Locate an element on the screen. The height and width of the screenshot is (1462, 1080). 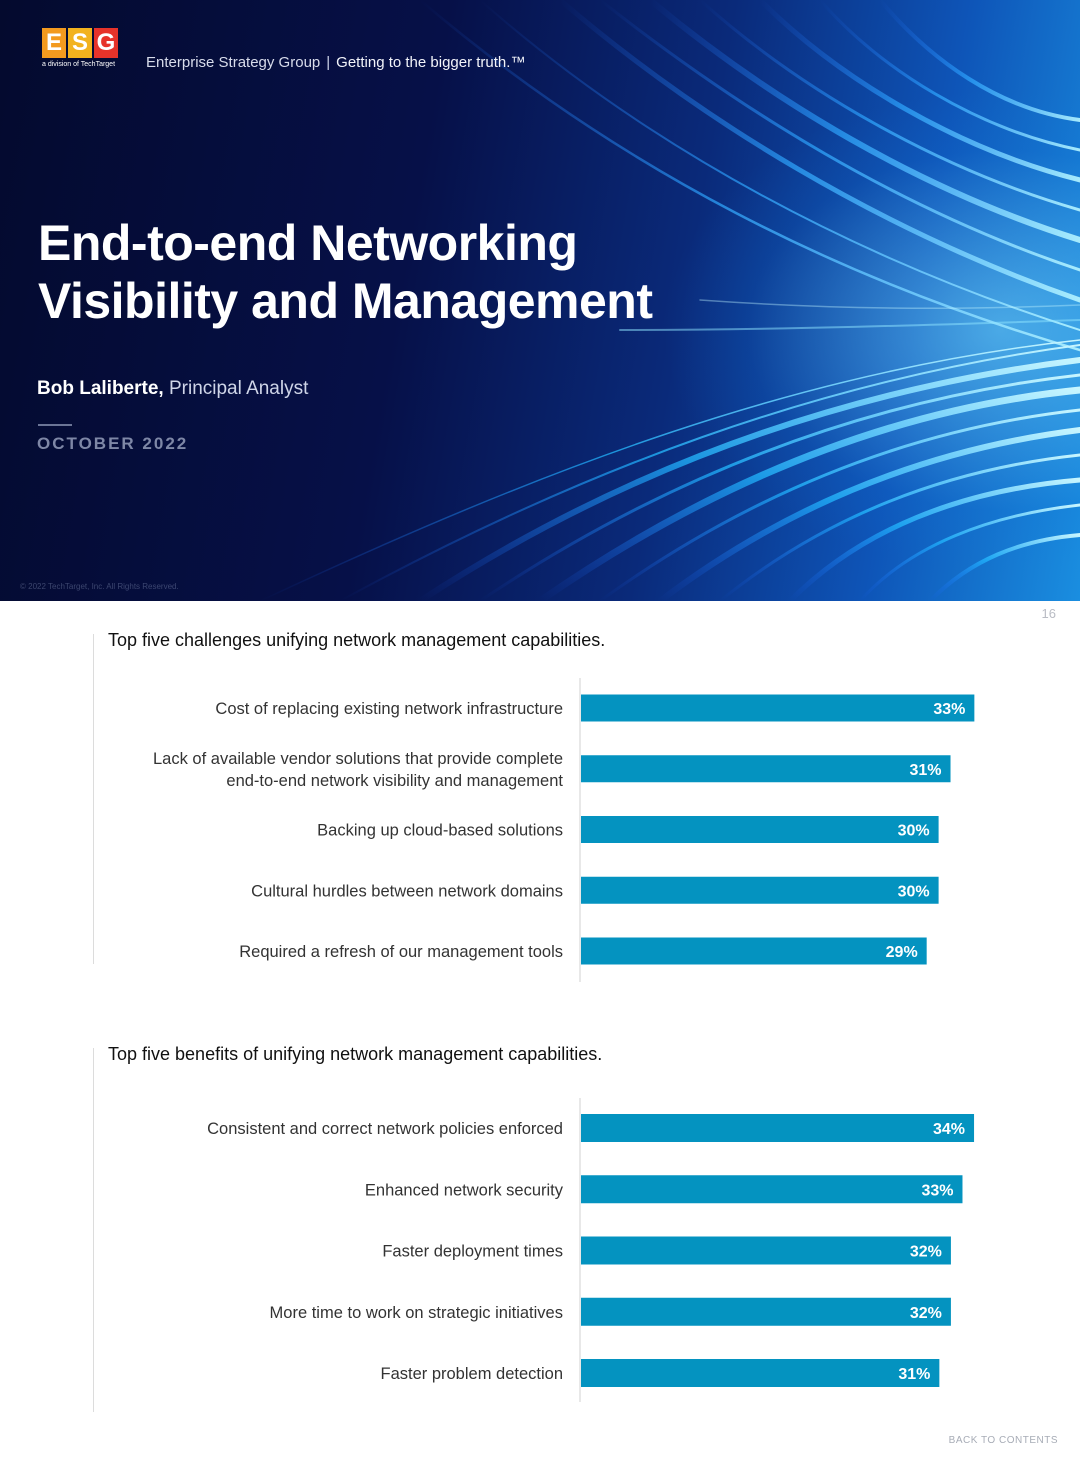
category-label: Faster problem detection is located at coordinates (471, 1374).